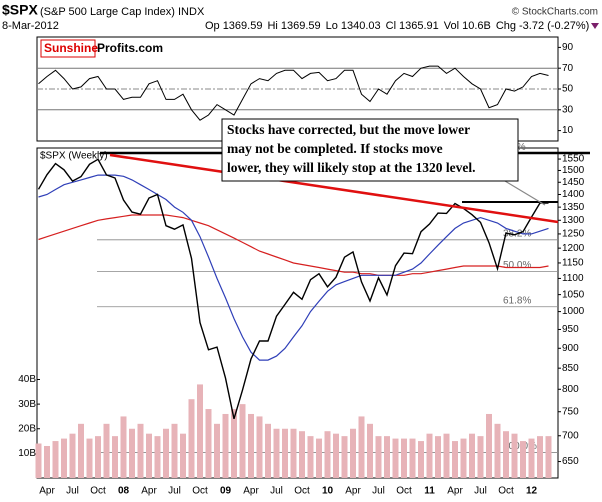 The width and height of the screenshot is (602, 502). I want to click on y-tick-label: 1500, so click(573, 170).